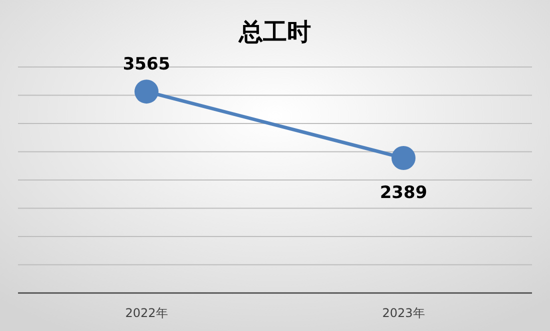  Describe the element at coordinates (146, 64) in the screenshot. I see `data-label: 3565` at that location.